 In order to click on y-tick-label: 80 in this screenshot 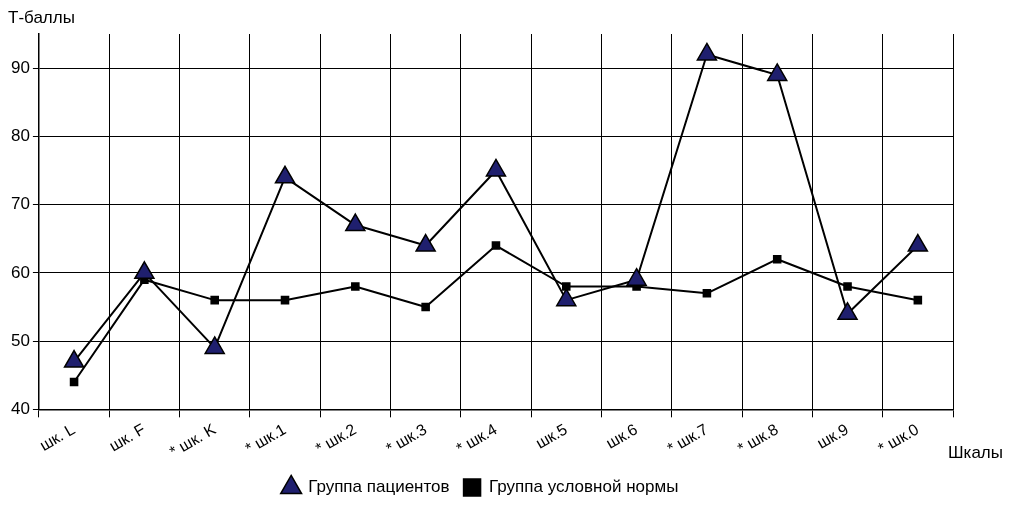, I will do `click(20, 136)`.